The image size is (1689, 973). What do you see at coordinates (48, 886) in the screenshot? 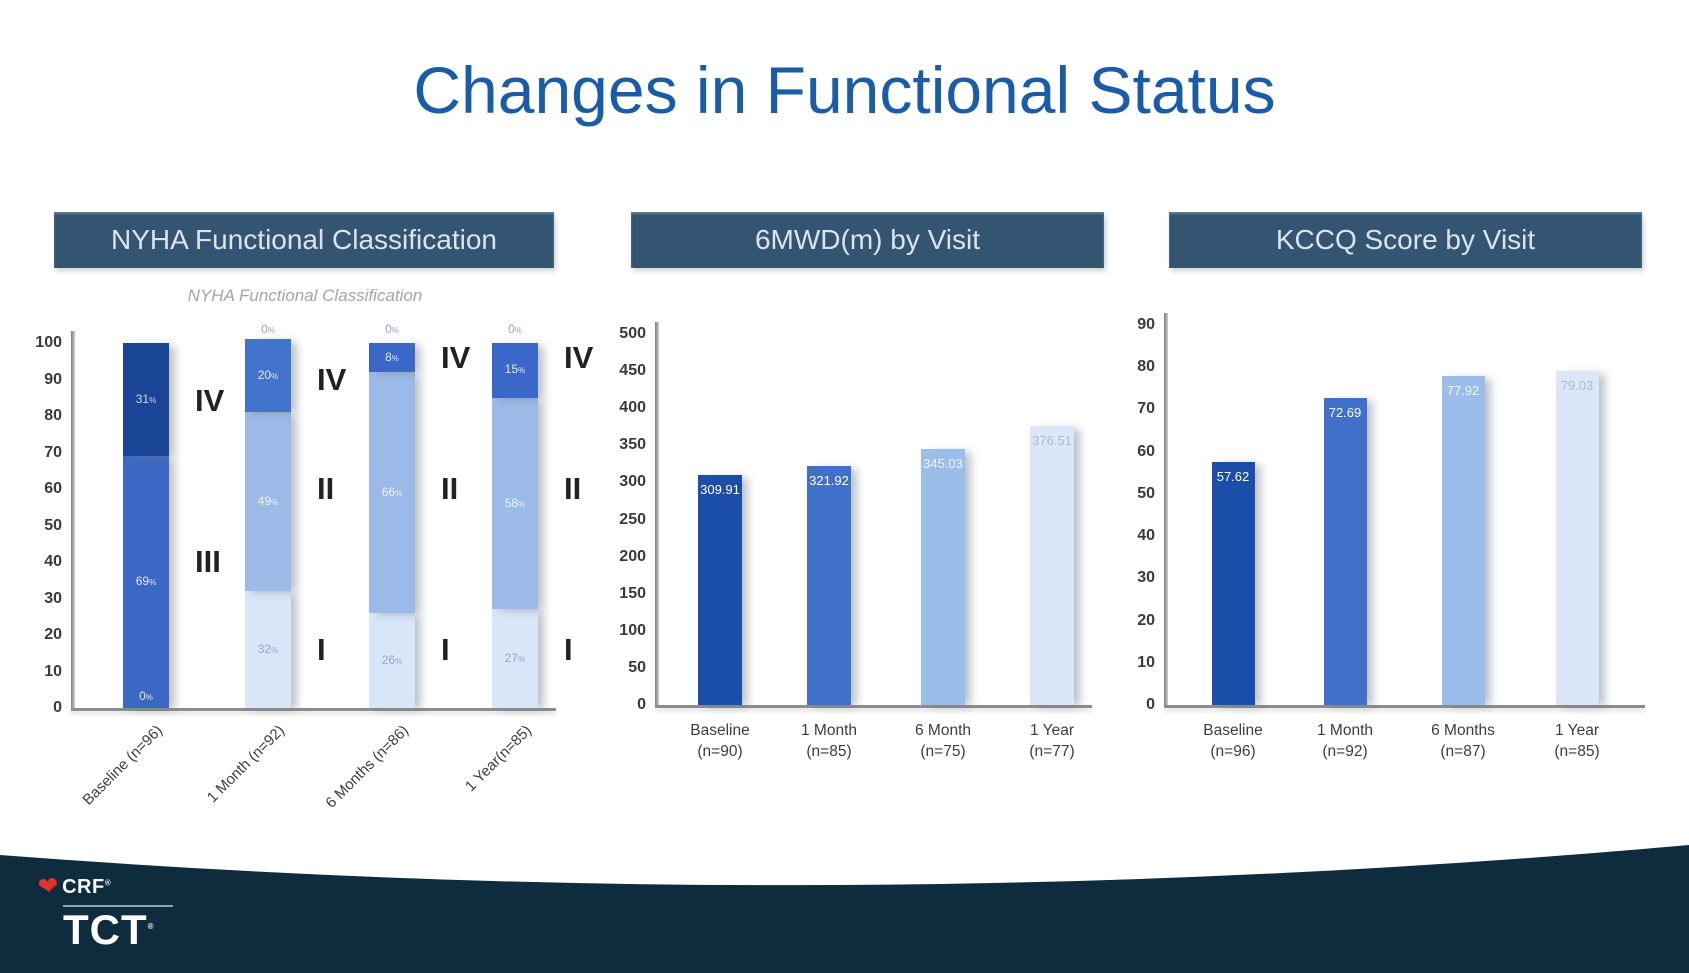
I see `heart-icon: ❤` at bounding box center [48, 886].